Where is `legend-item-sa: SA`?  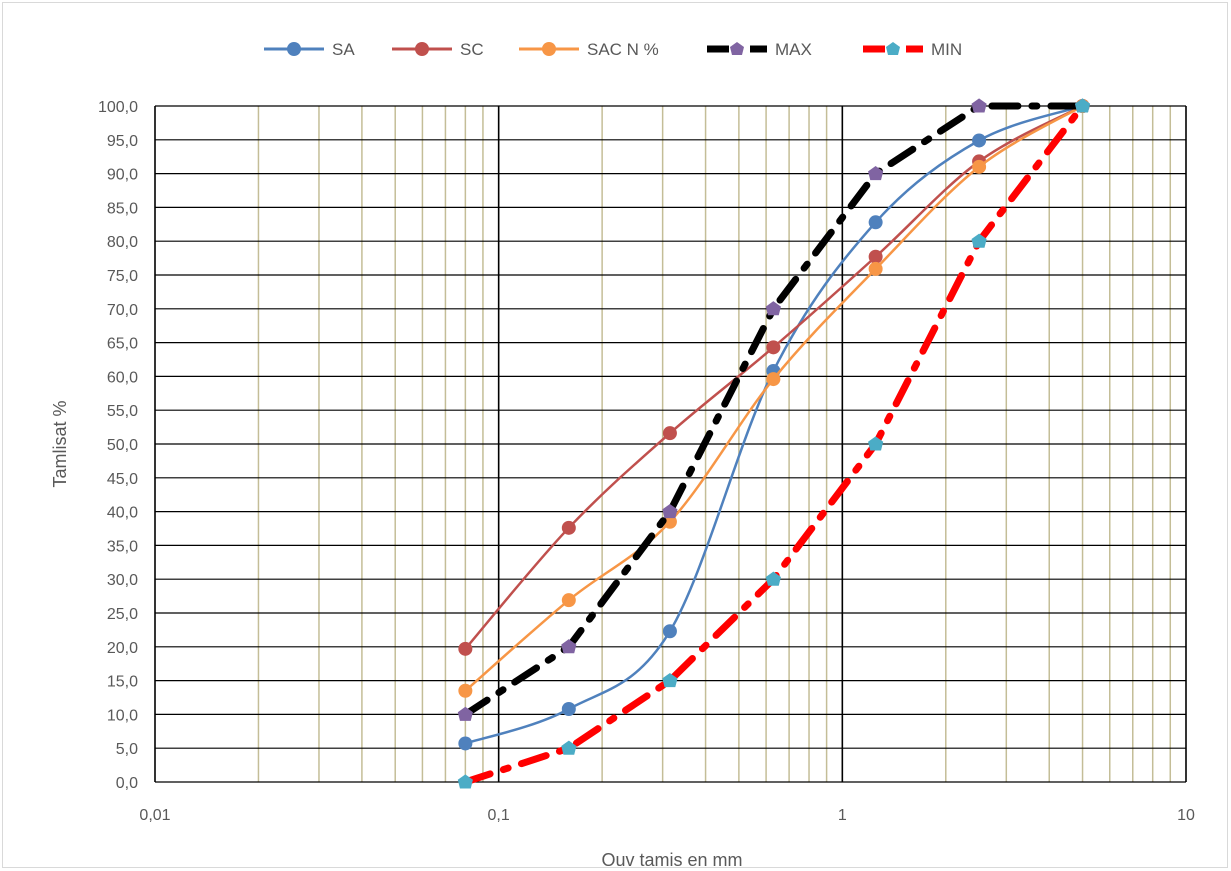 legend-item-sa: SA is located at coordinates (309, 49).